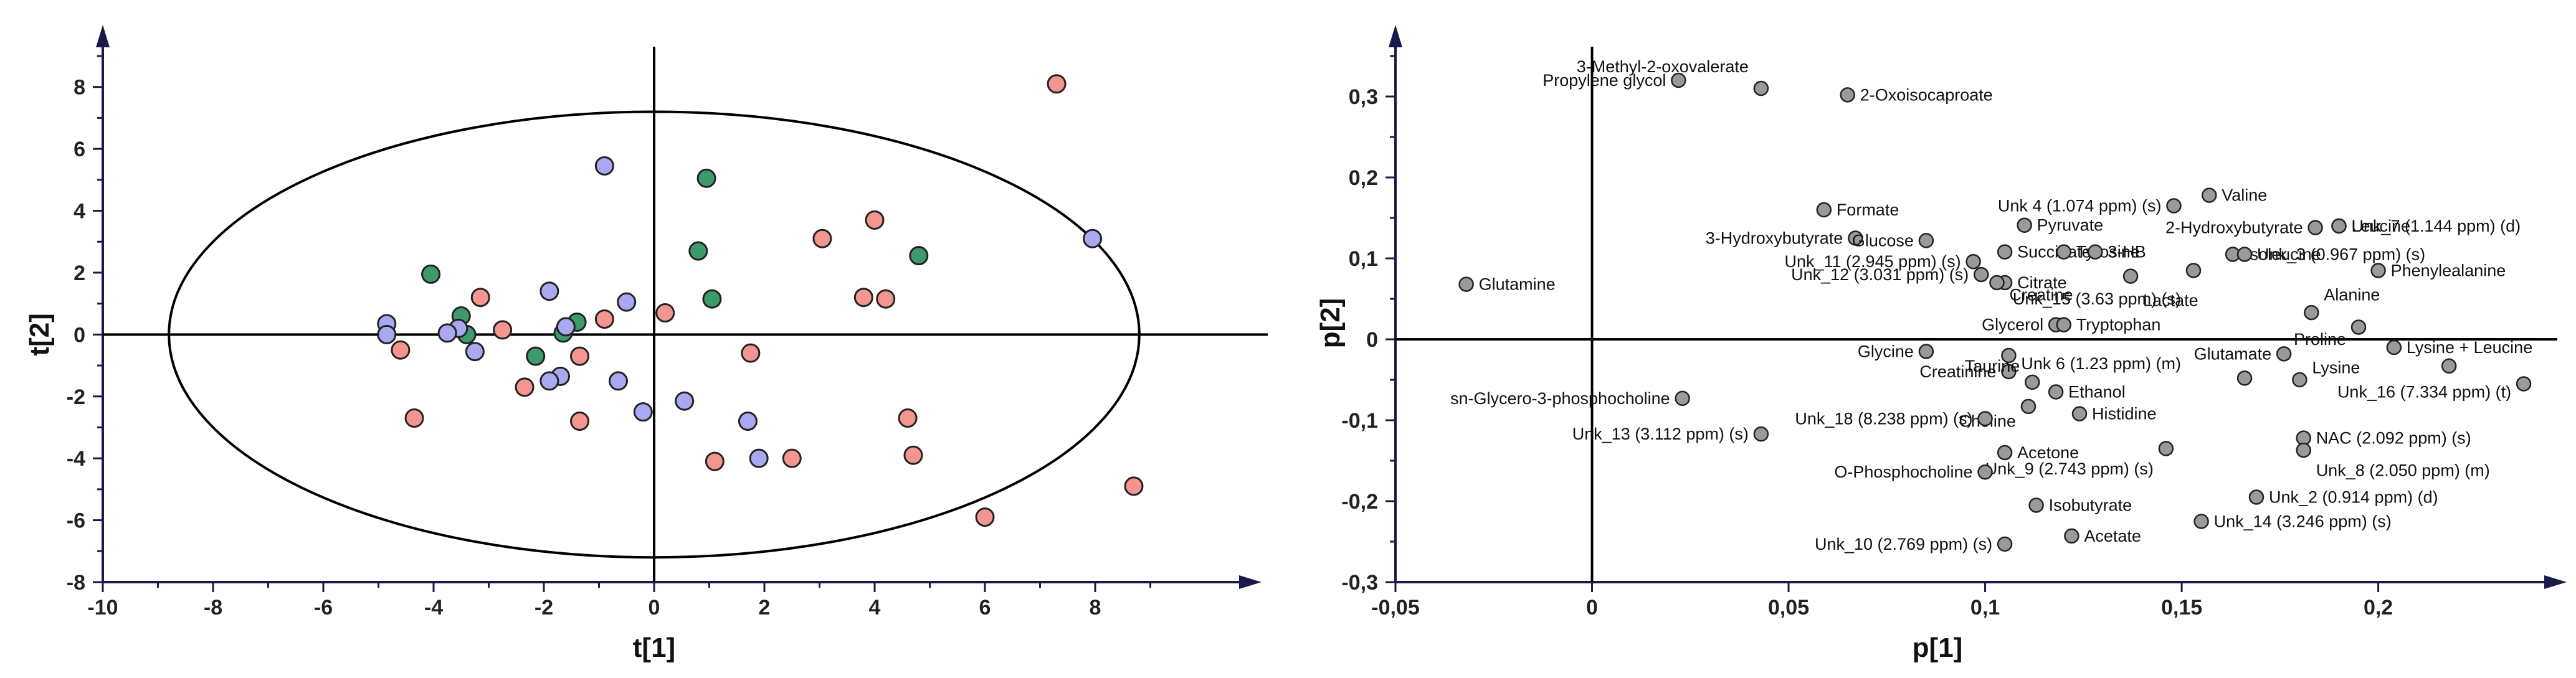  I want to click on loading-x-axis-title: p[1], so click(1938, 648).